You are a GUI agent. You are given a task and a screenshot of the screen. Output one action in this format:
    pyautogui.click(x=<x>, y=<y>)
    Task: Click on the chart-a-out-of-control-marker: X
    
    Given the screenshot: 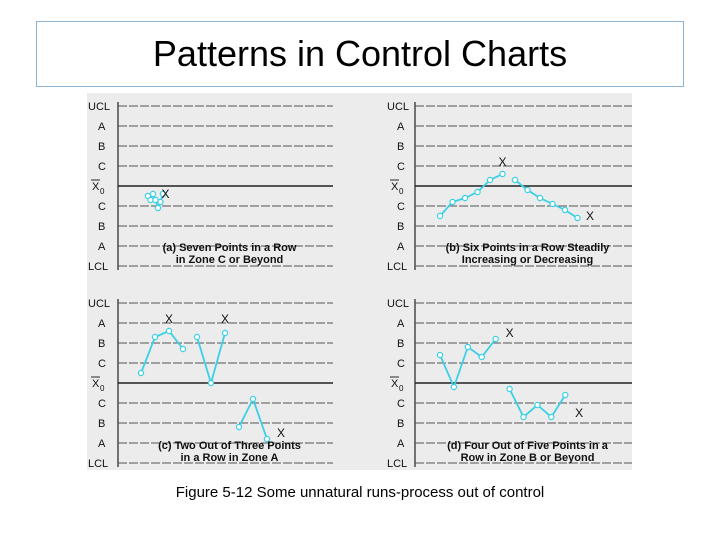 What is the action you would take?
    pyautogui.click(x=165, y=194)
    